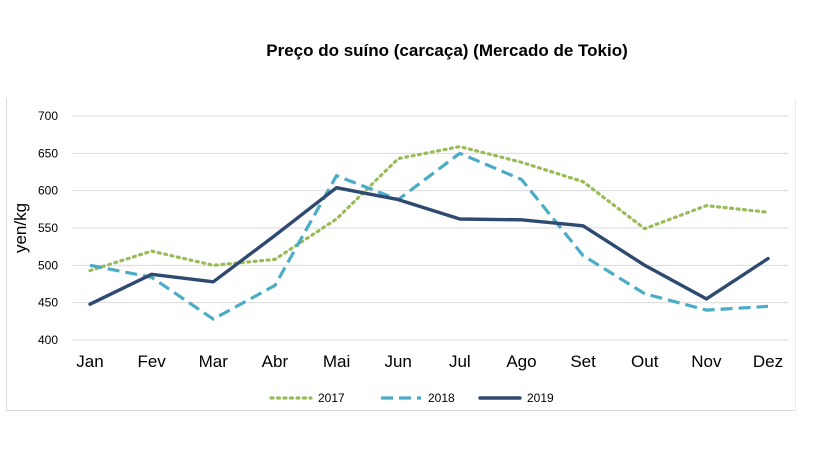 The height and width of the screenshot is (461, 820). I want to click on legend-label-2018: 2018, so click(441, 398).